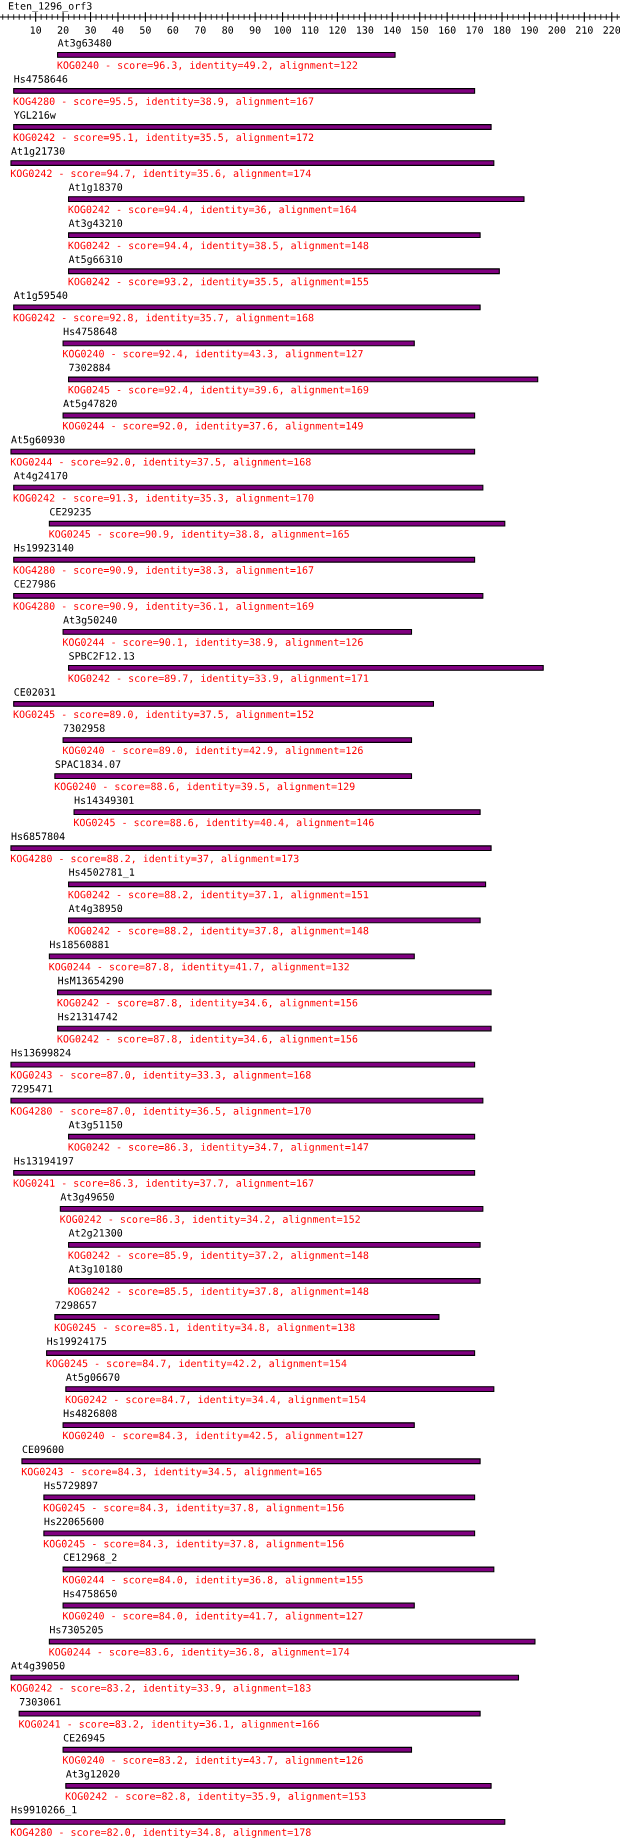  What do you see at coordinates (118, 30) in the screenshot?
I see `x-tick-label: 40` at bounding box center [118, 30].